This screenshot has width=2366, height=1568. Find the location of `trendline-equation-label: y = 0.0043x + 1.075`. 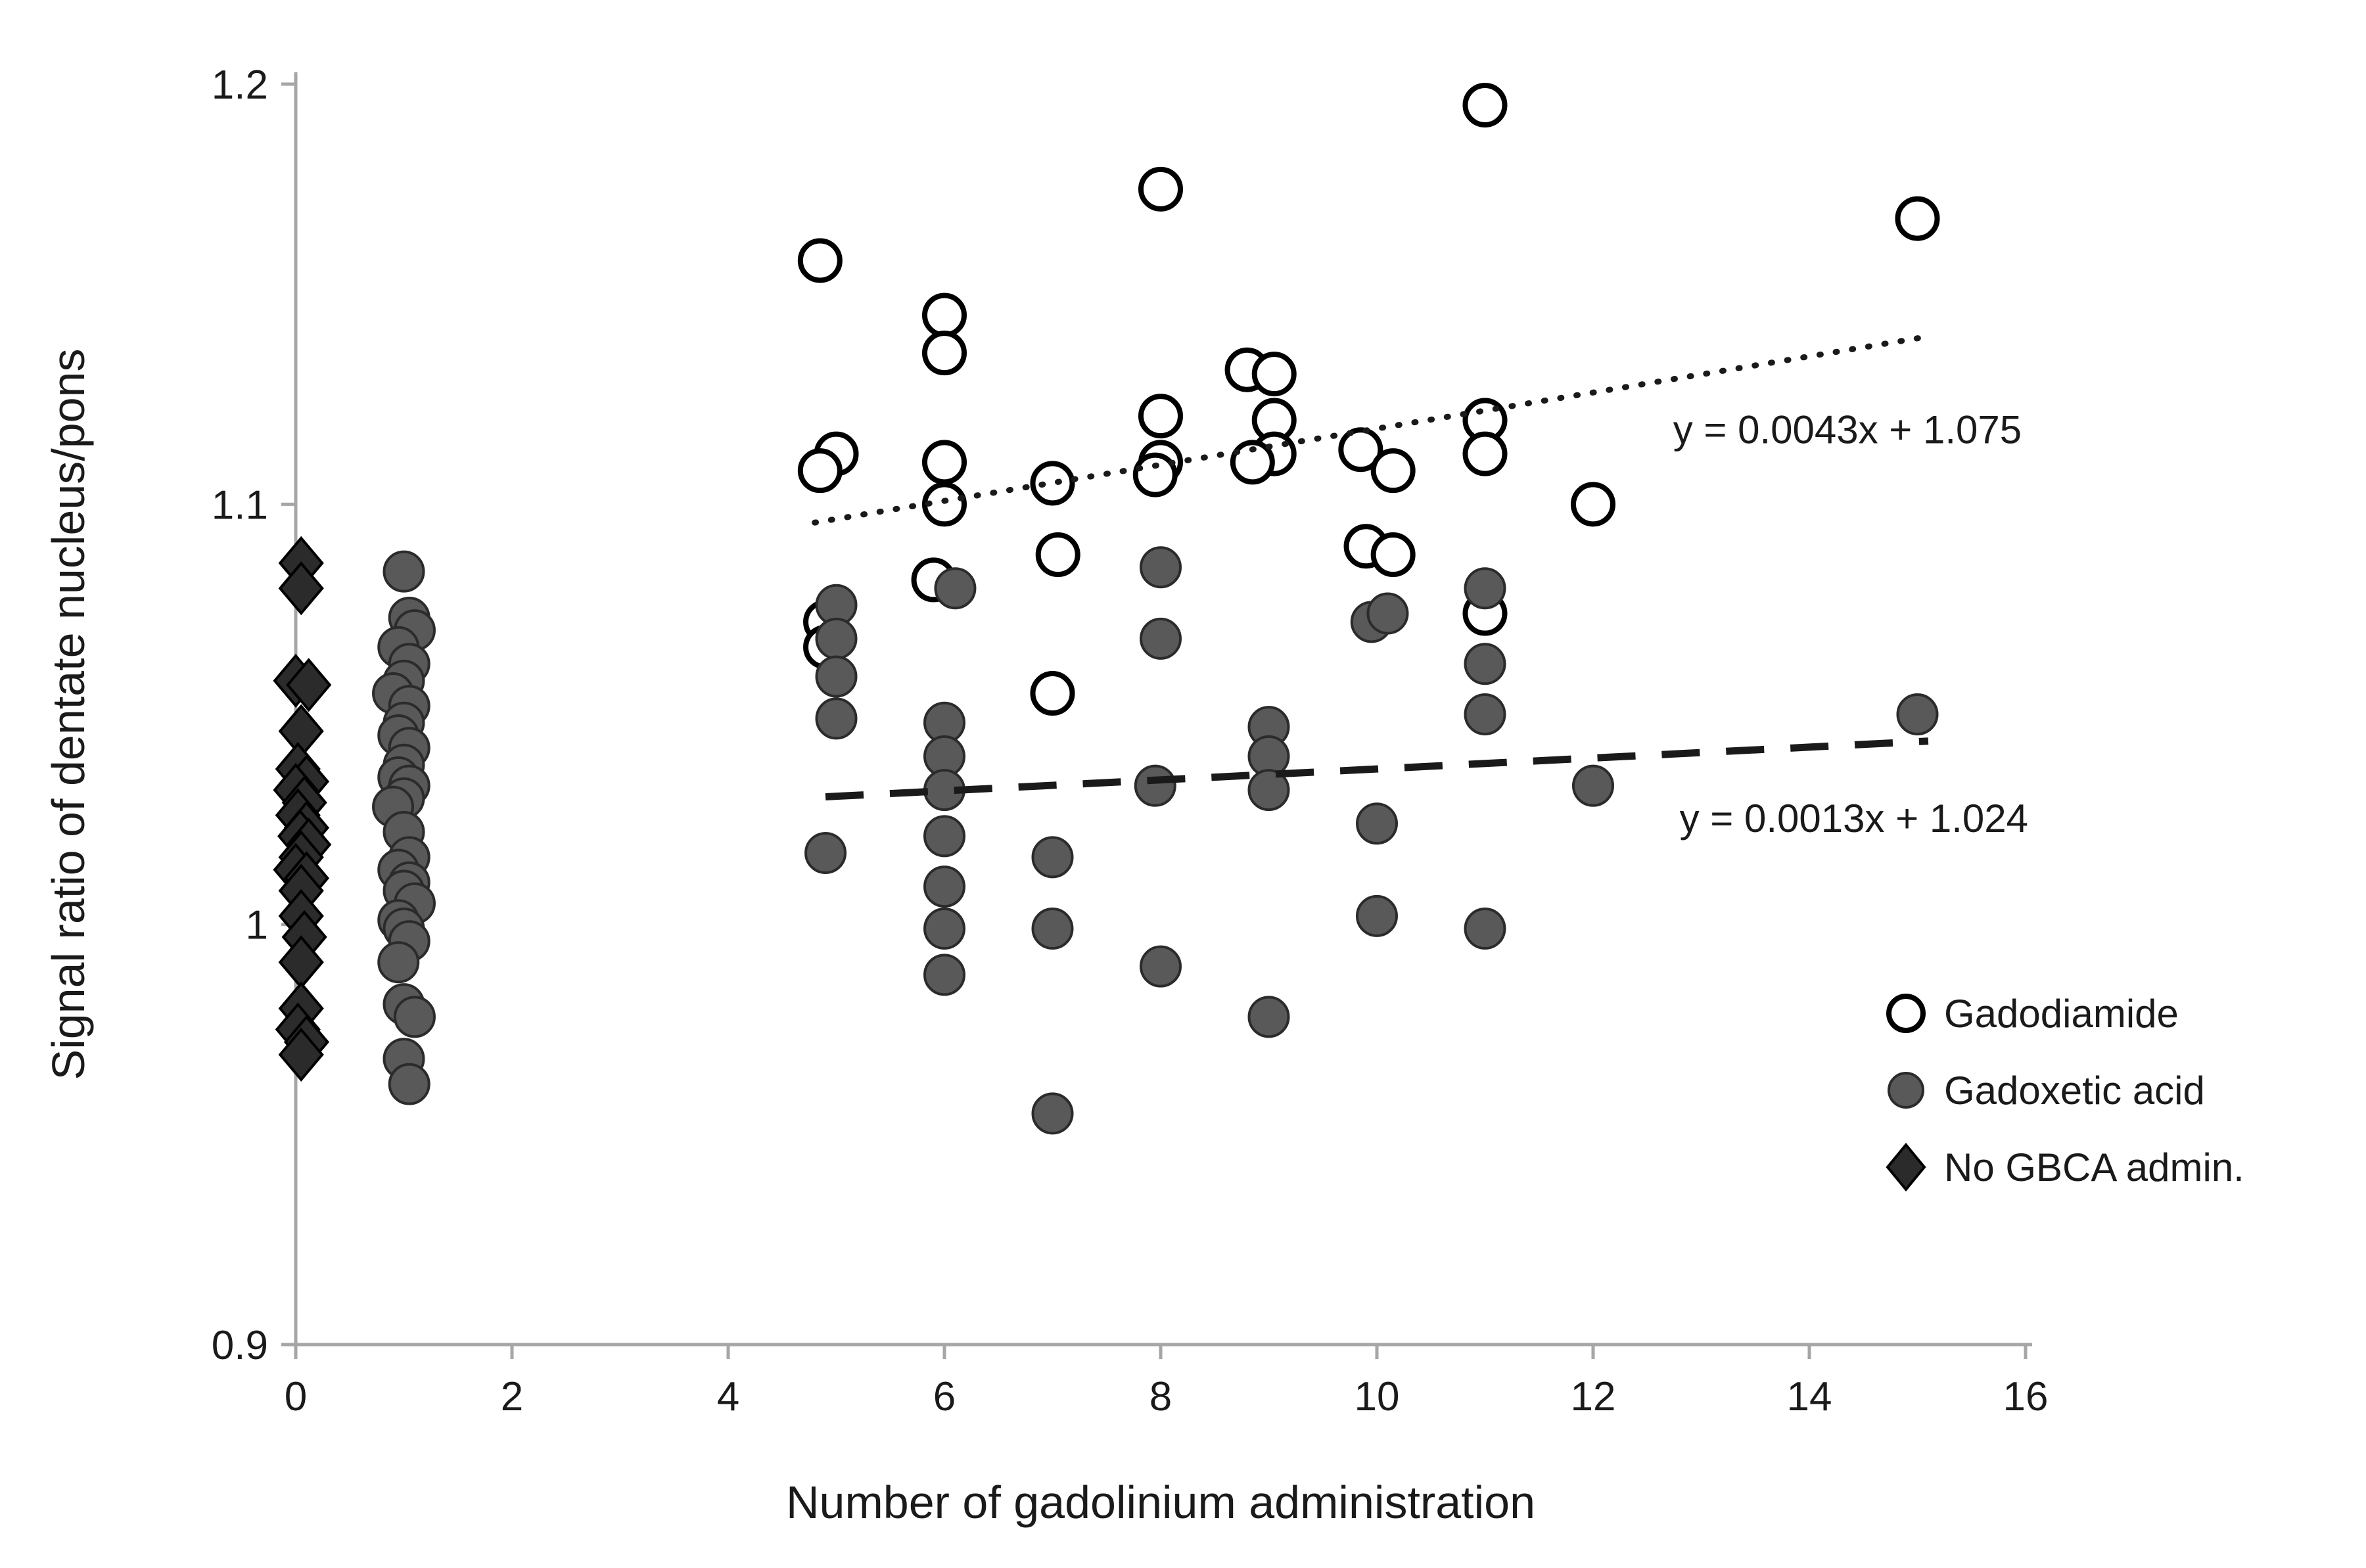

trendline-equation-label: y = 0.0043x + 1.075 is located at coordinates (1848, 429).